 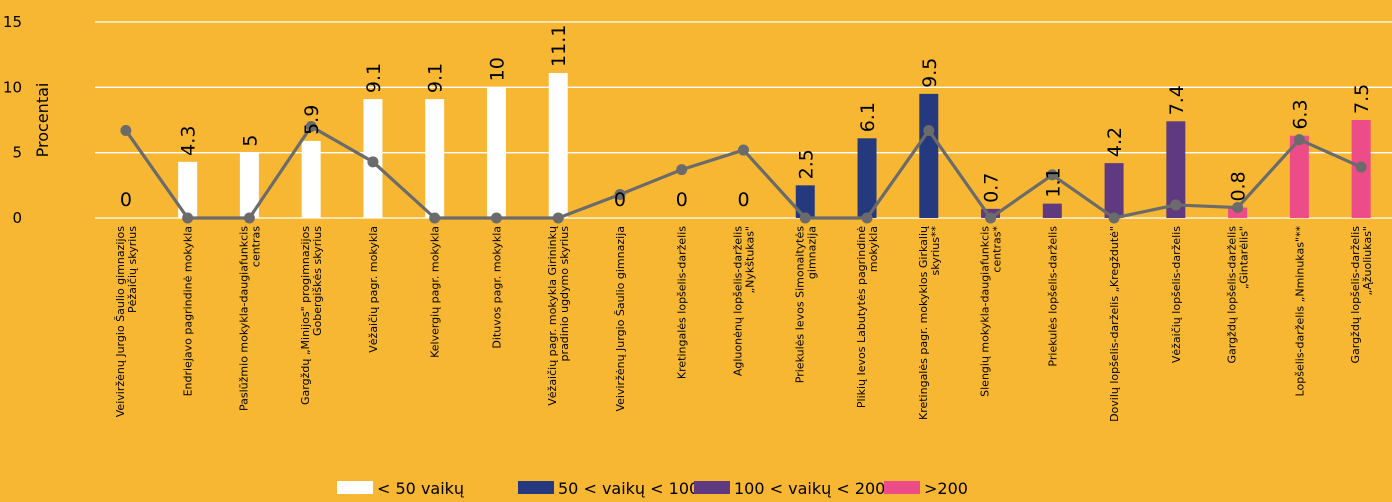 I want to click on category-label: mokykla, so click(x=873, y=249).